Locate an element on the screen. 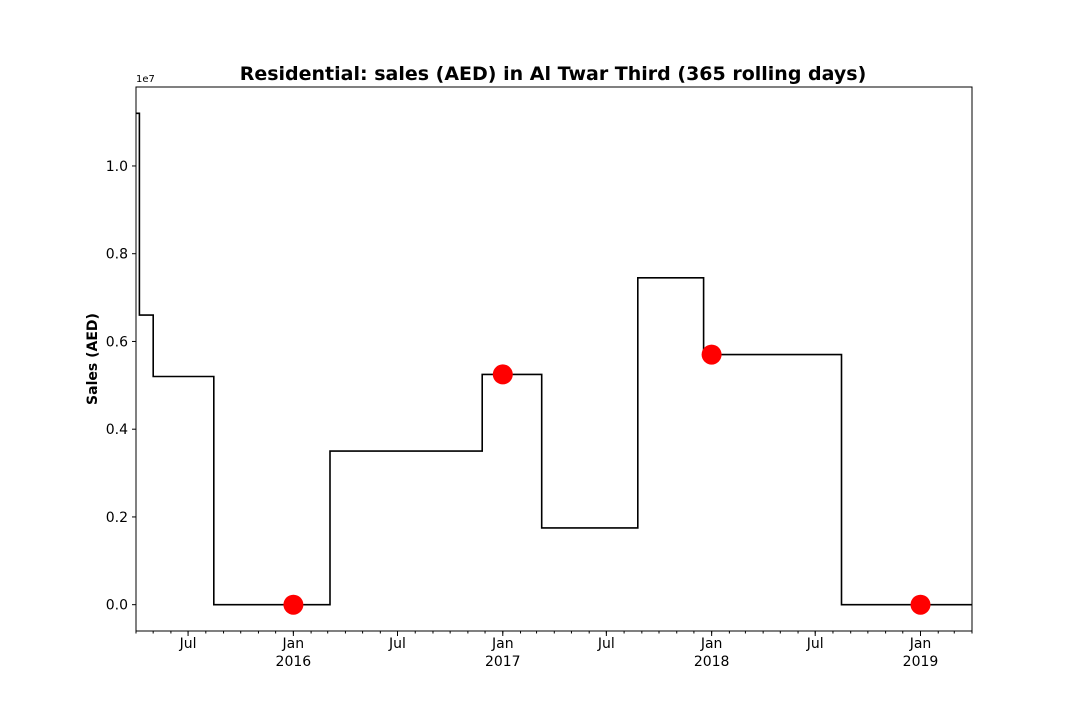 Image resolution: width=1080 pixels, height=720 pixels. y-offset-label: 1e7 is located at coordinates (145, 79).